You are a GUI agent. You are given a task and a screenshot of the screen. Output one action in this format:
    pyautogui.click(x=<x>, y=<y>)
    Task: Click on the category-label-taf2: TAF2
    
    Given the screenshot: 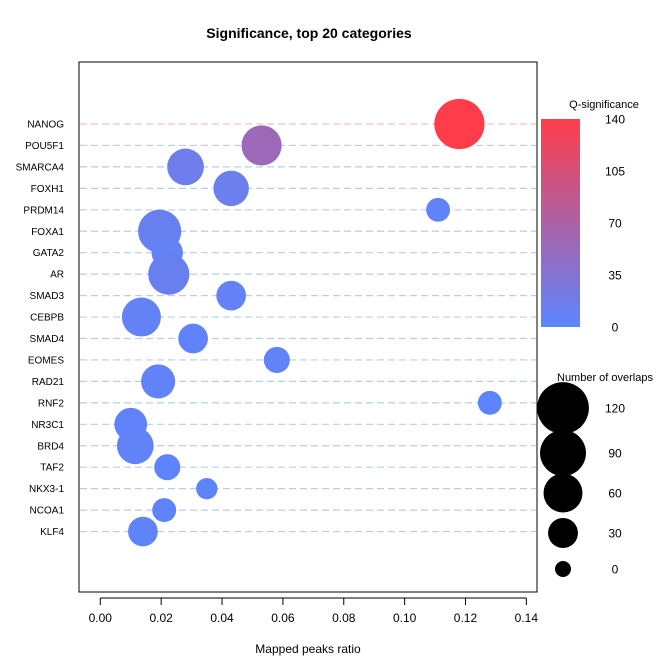 What is the action you would take?
    pyautogui.click(x=52, y=468)
    